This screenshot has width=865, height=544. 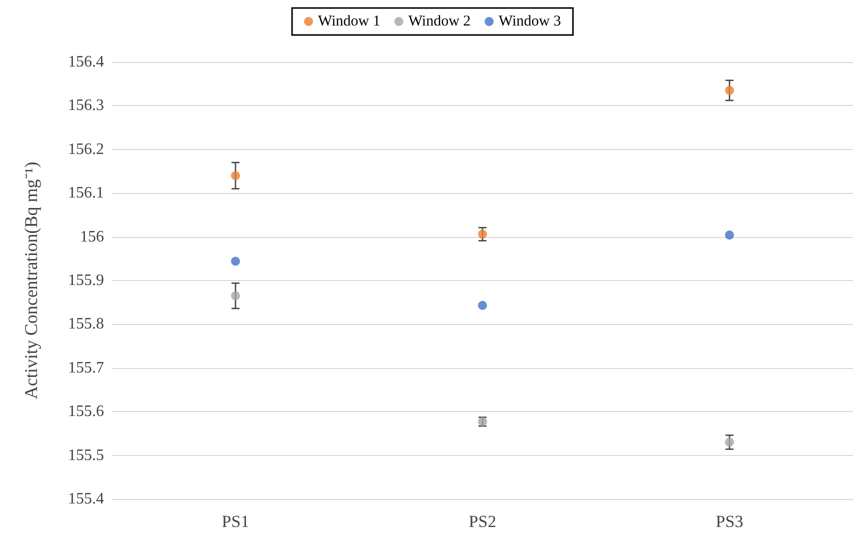 I want to click on y-tick-label: 155.5, so click(x=86, y=455).